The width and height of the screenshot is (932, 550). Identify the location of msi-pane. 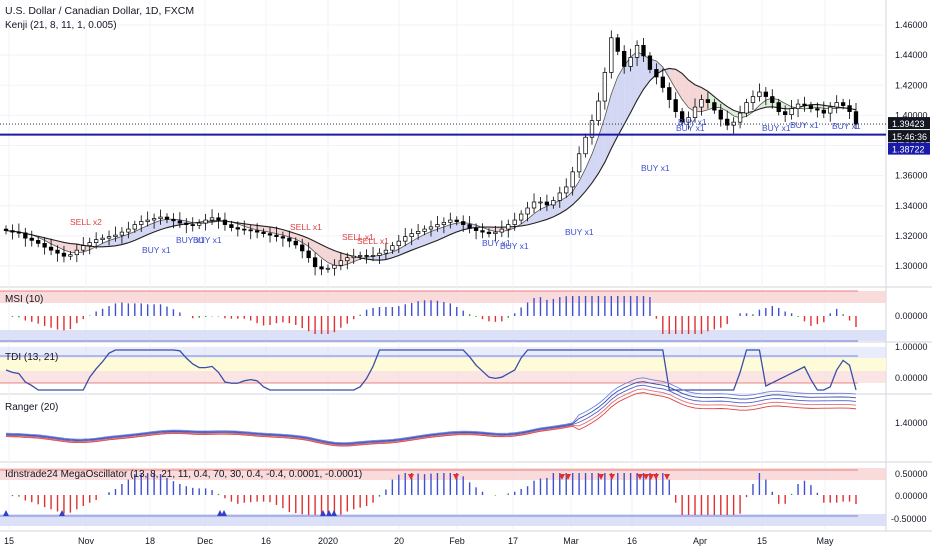
(431, 315).